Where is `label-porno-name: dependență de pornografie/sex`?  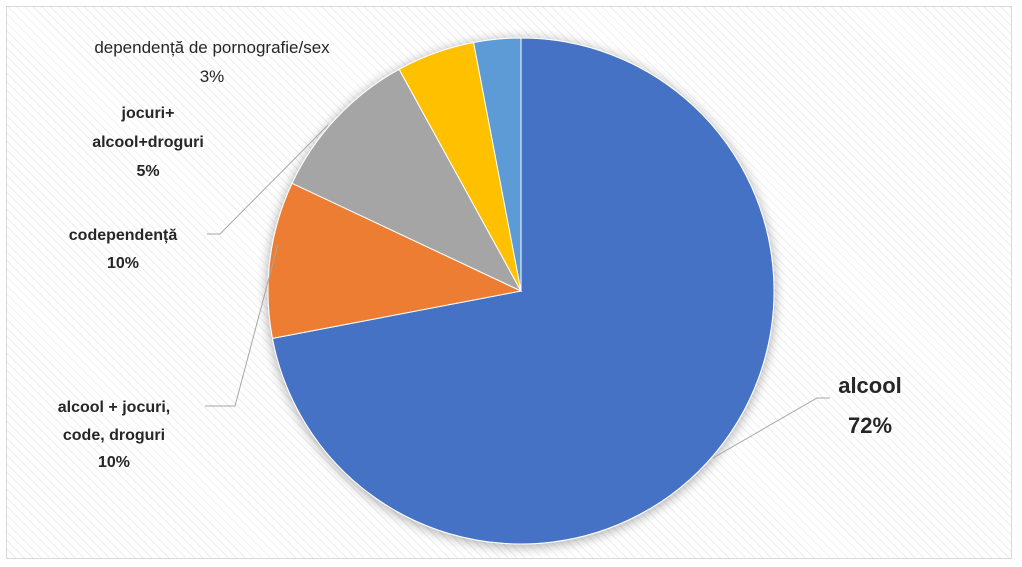 label-porno-name: dependență de pornografie/sex is located at coordinates (212, 47).